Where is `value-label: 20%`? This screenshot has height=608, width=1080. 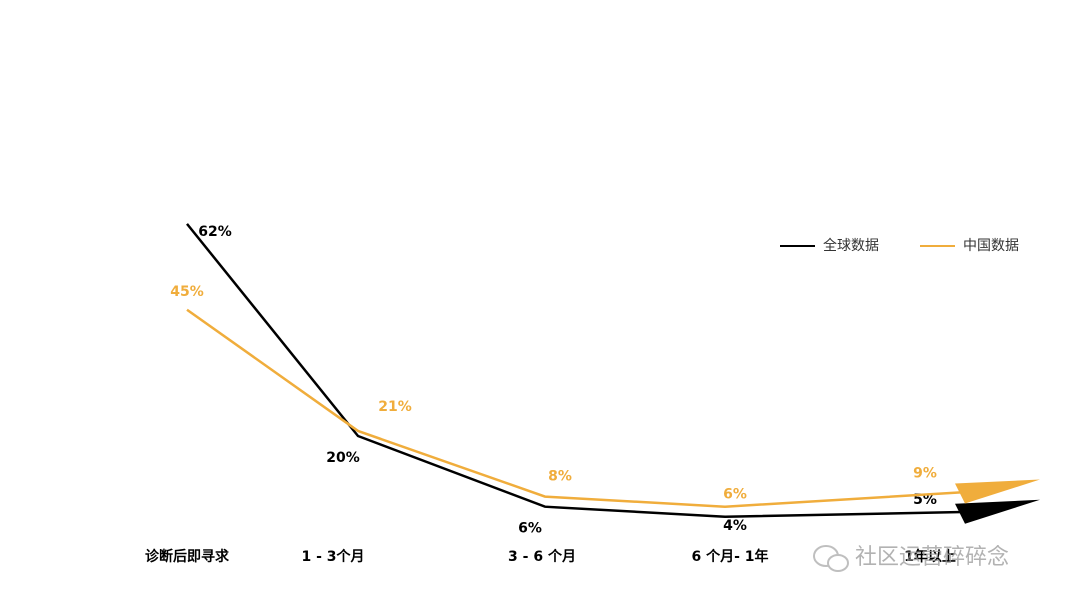
value-label: 20% is located at coordinates (343, 458).